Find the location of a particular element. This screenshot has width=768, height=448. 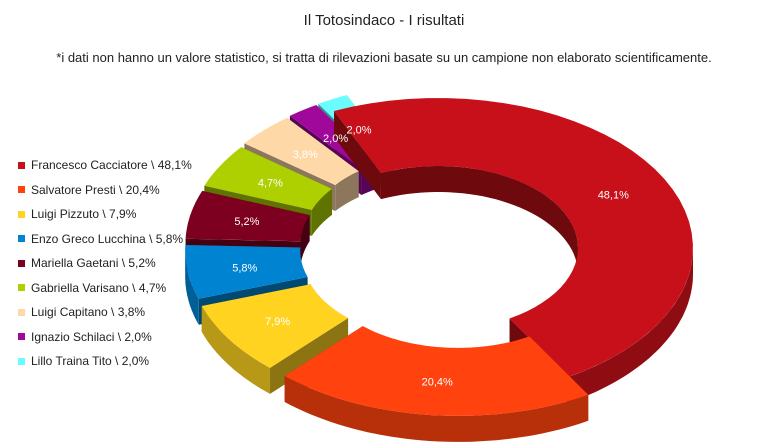

legend-label: Luigi Pizzuto \ 7,9% is located at coordinates (84, 214).